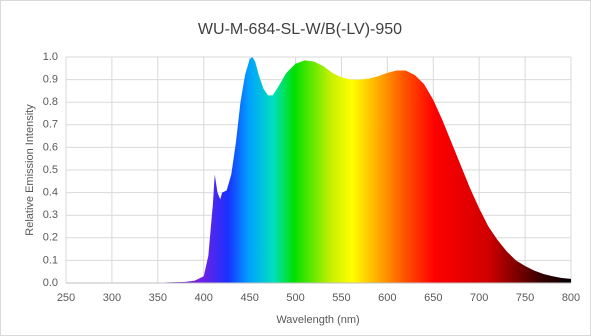 The height and width of the screenshot is (336, 591). Describe the element at coordinates (50, 170) in the screenshot. I see `y-tick-label: 0.5` at that location.